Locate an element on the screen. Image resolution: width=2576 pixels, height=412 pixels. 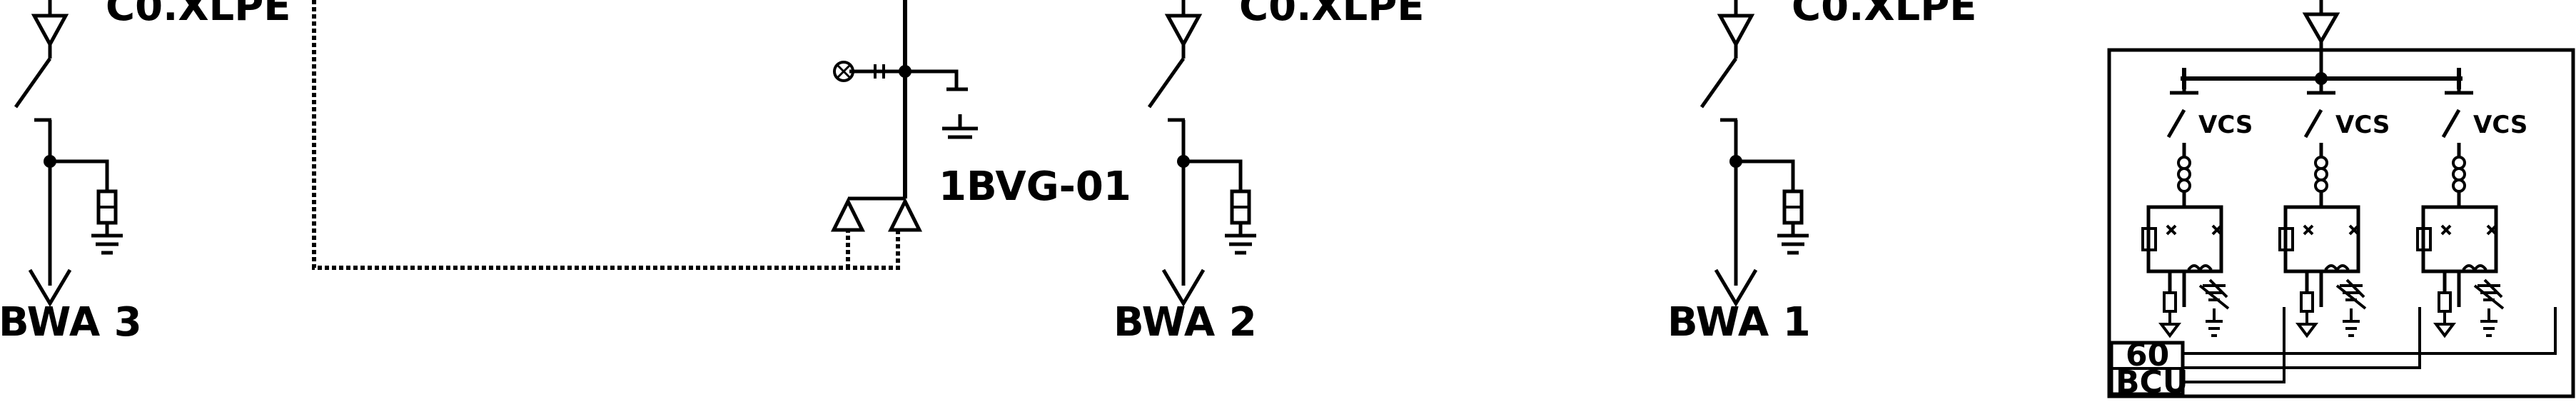
switch-label-1: VCS is located at coordinates (2225, 125).